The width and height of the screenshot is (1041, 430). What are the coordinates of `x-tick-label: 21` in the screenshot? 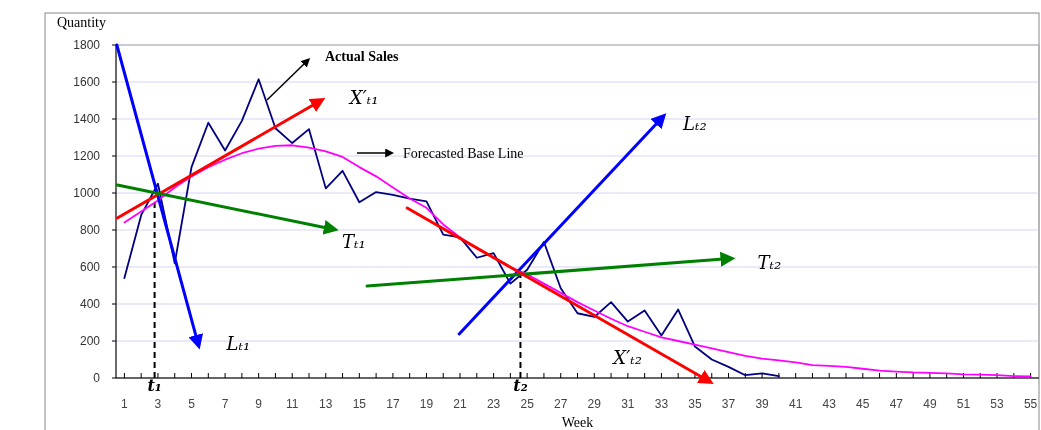 It's located at (460, 404).